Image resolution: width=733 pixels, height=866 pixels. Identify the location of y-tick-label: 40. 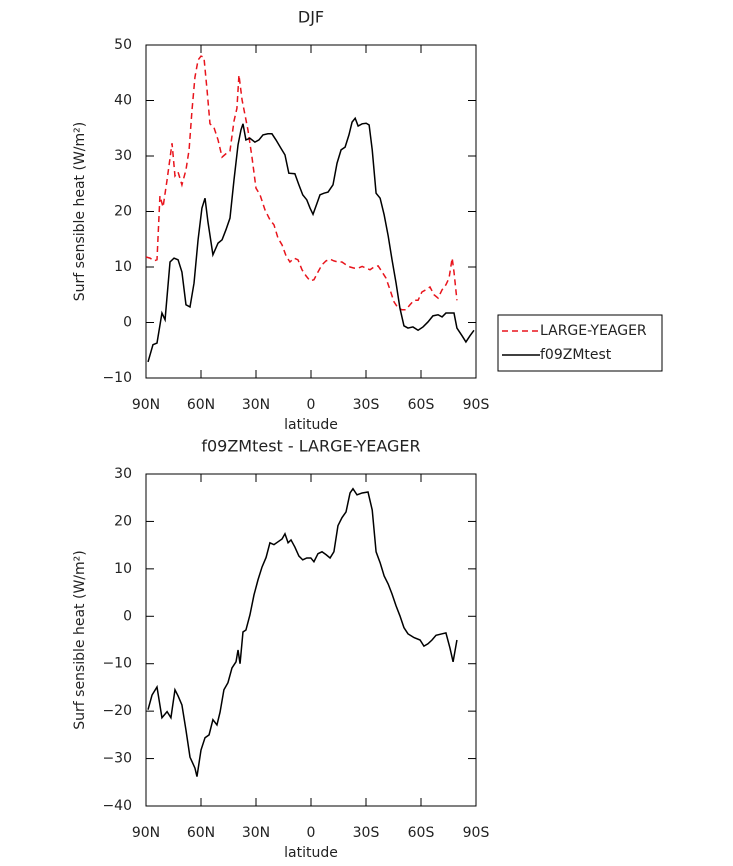
(123, 101).